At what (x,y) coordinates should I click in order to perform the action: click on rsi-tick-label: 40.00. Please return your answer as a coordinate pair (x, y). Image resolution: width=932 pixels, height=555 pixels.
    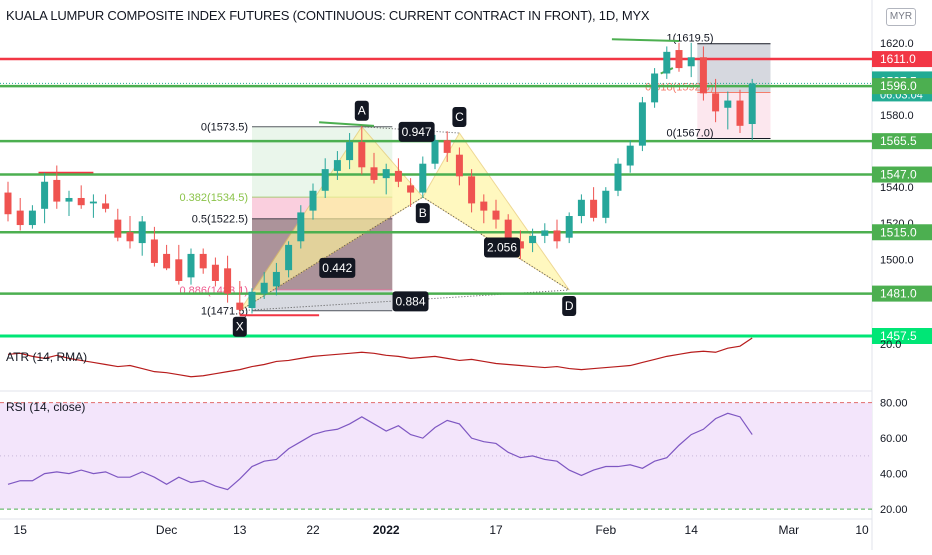
    Looking at the image, I should click on (894, 475).